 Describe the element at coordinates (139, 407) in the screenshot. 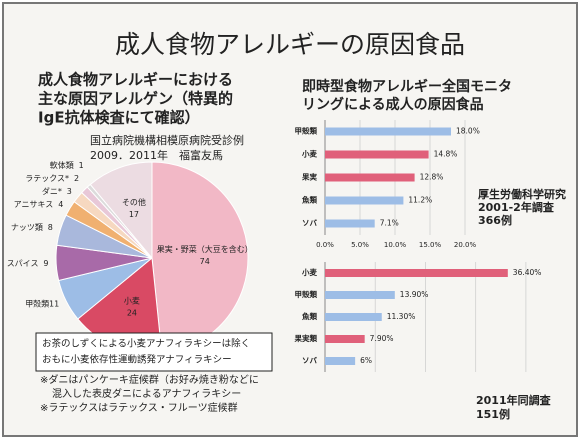

I see `note: ※ラテックスはラテックス・フルーツ症候群` at that location.